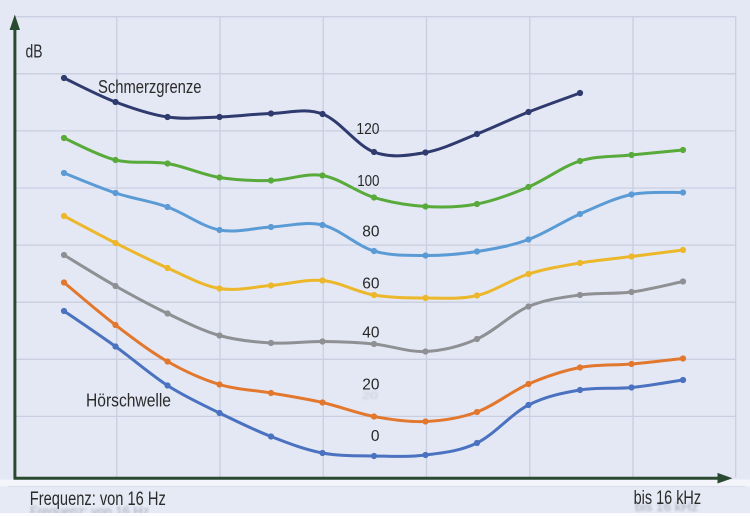 This screenshot has height=516, width=750. What do you see at coordinates (371, 283) in the screenshot?
I see `svg-text: 60` at bounding box center [371, 283].